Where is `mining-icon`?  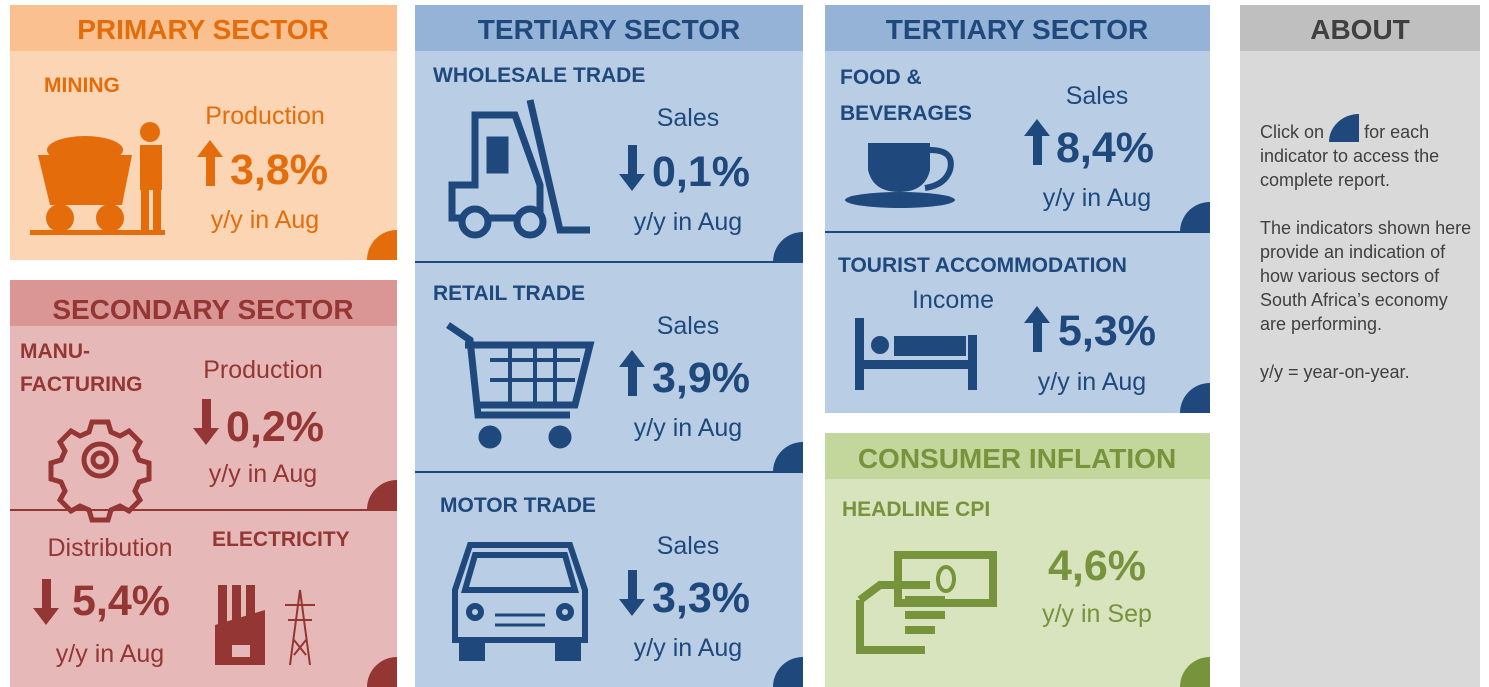 mining-icon is located at coordinates (97, 178).